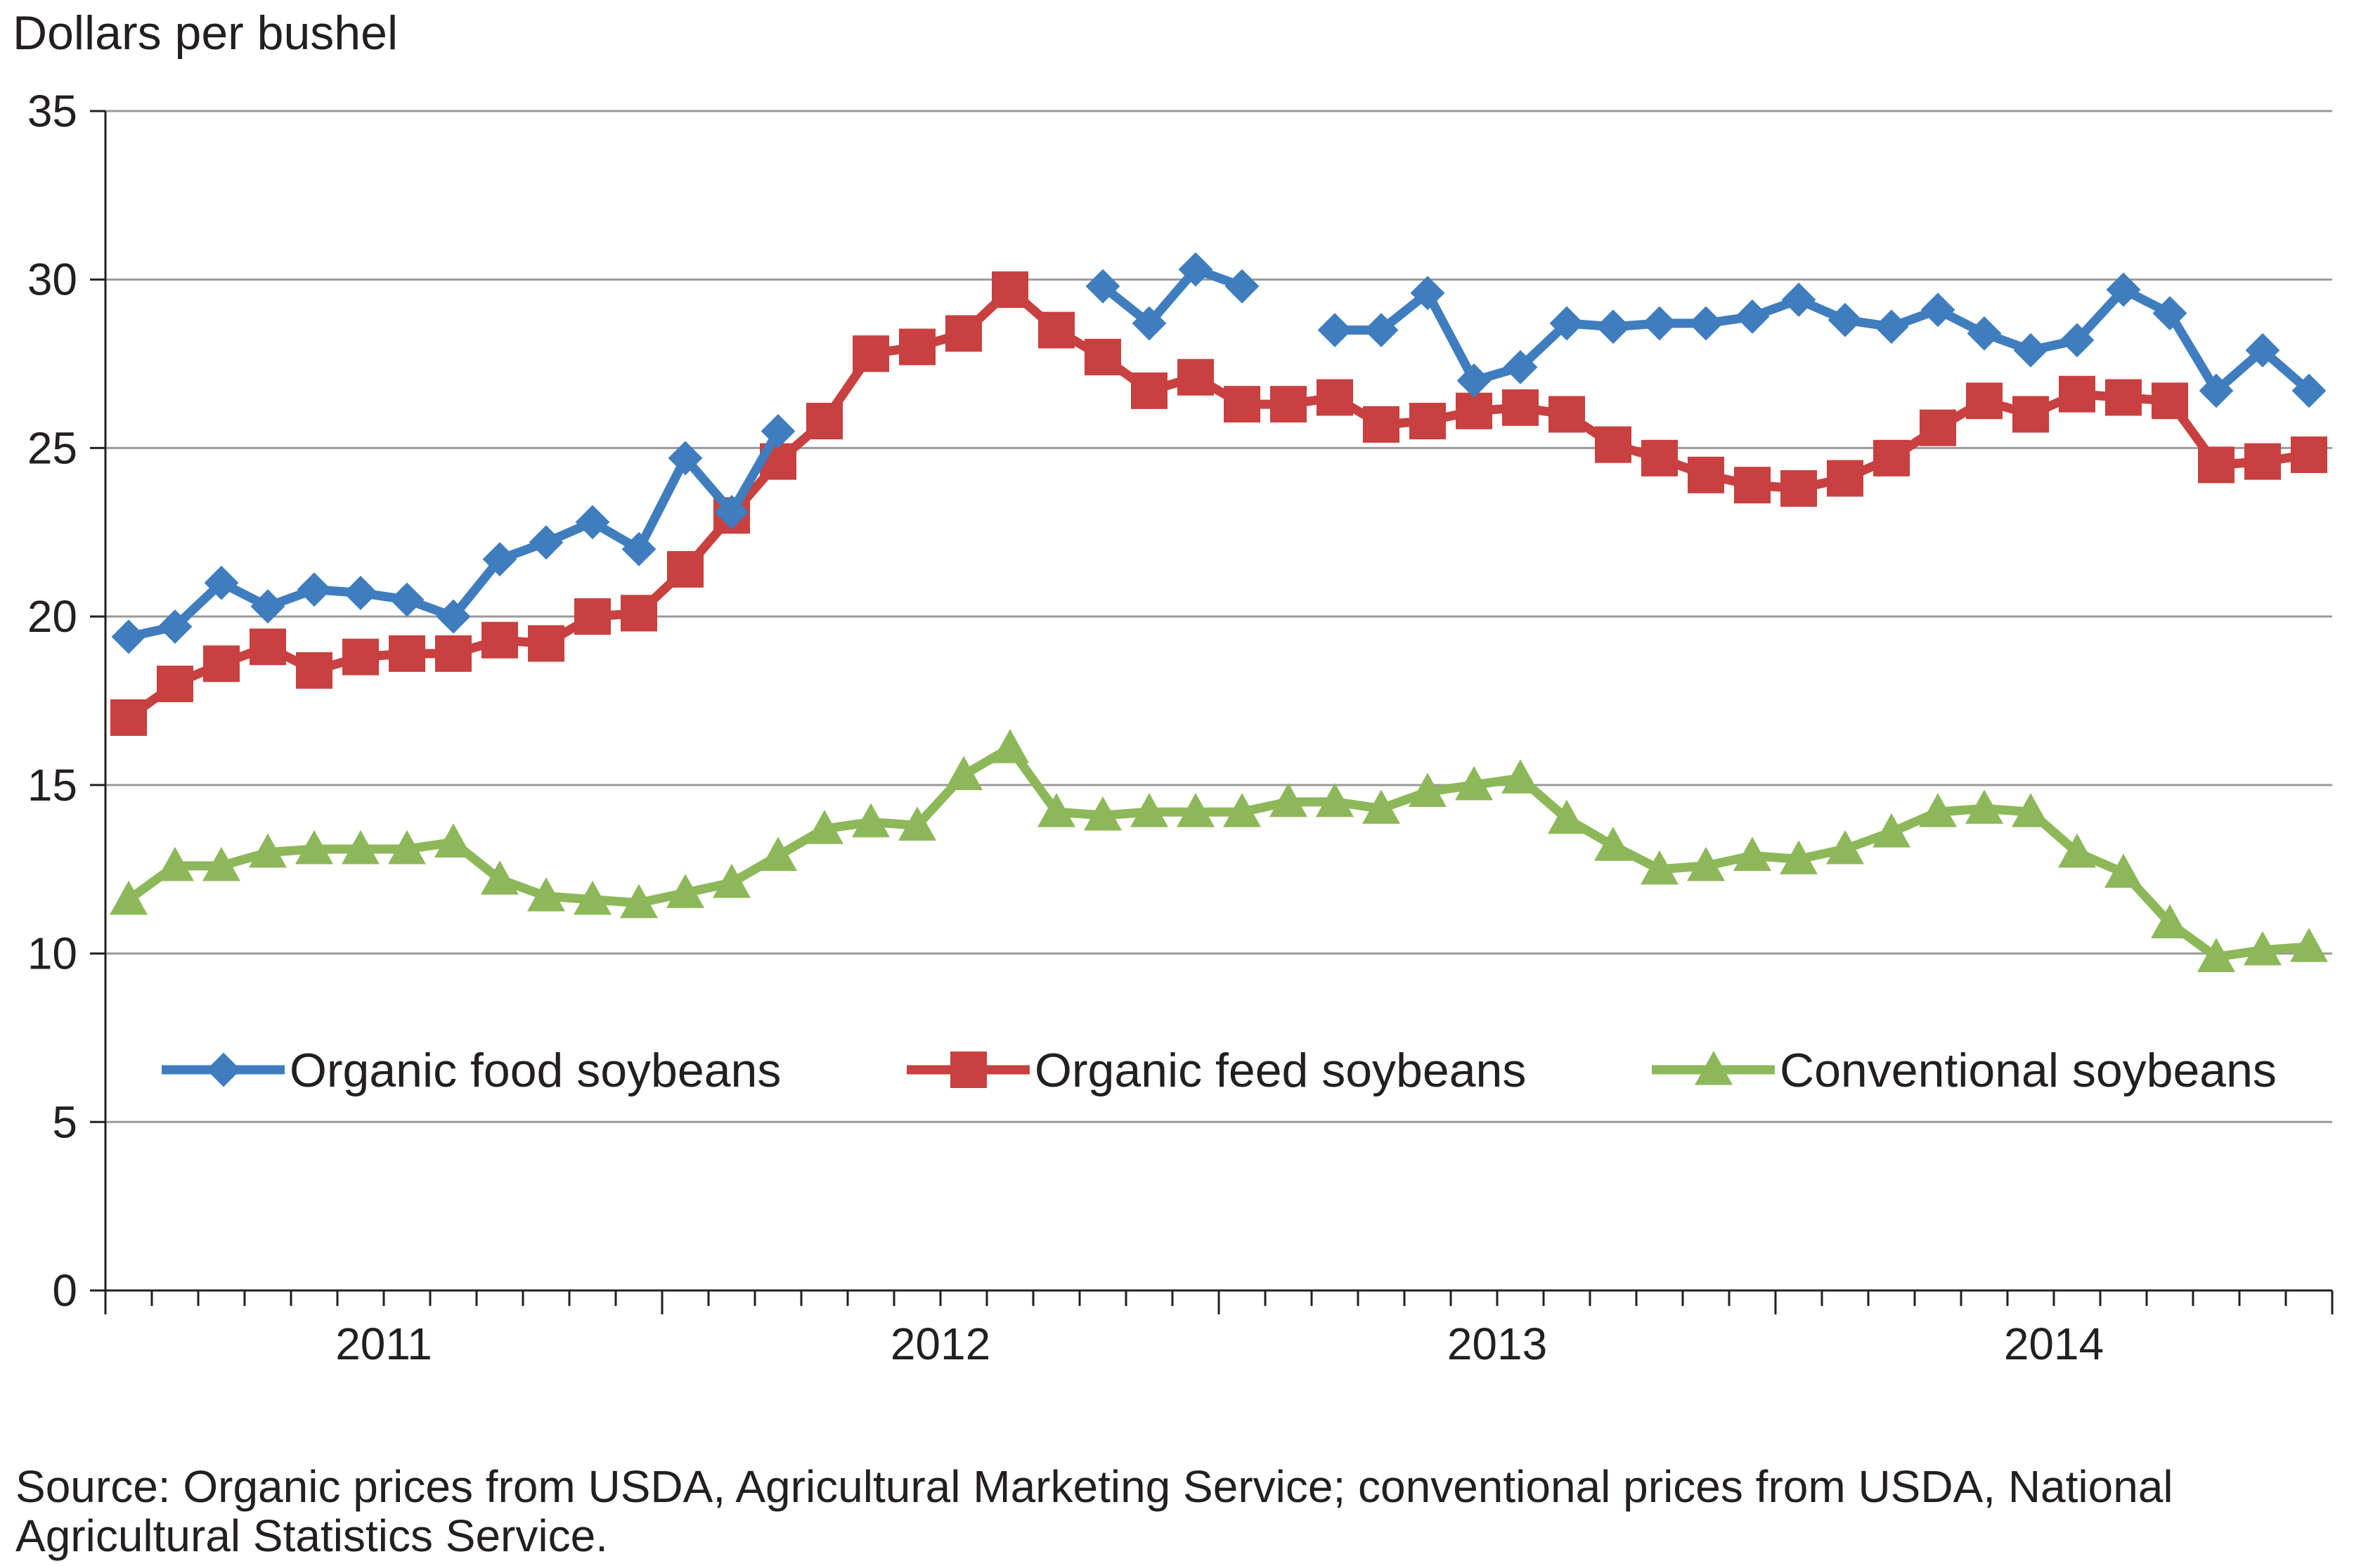 This screenshot has height=1566, width=2380. Describe the element at coordinates (52, 447) in the screenshot. I see `y-tick-label: 25` at that location.